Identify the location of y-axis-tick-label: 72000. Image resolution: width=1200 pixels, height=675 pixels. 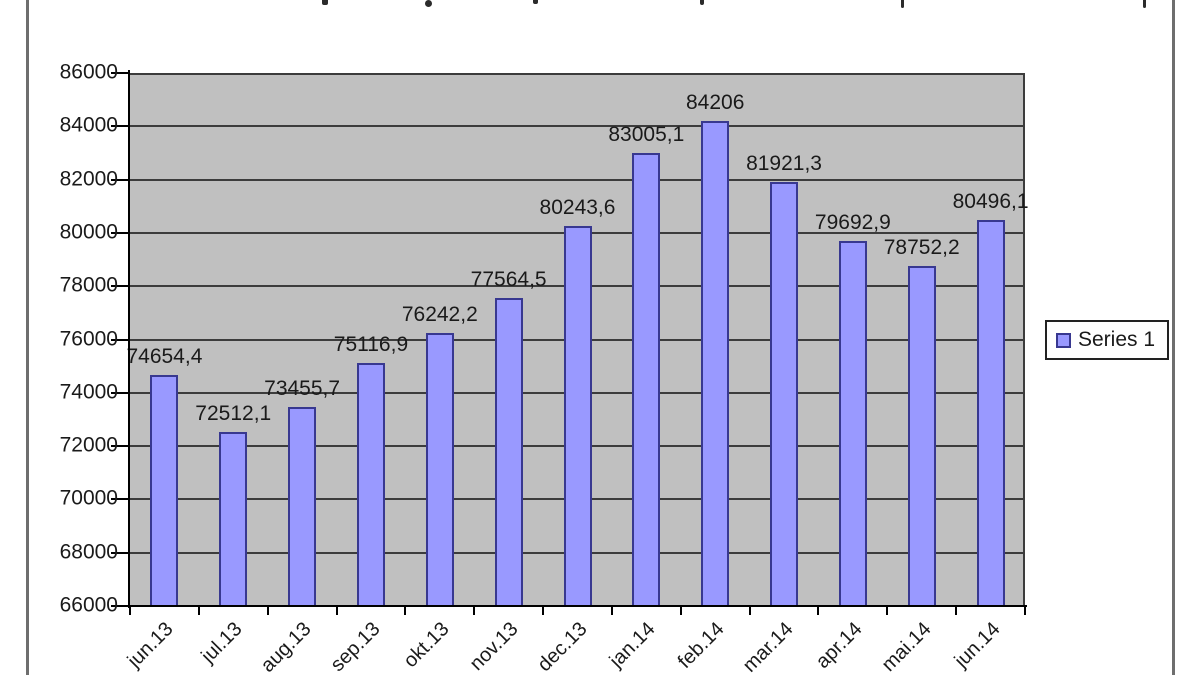
(88, 445).